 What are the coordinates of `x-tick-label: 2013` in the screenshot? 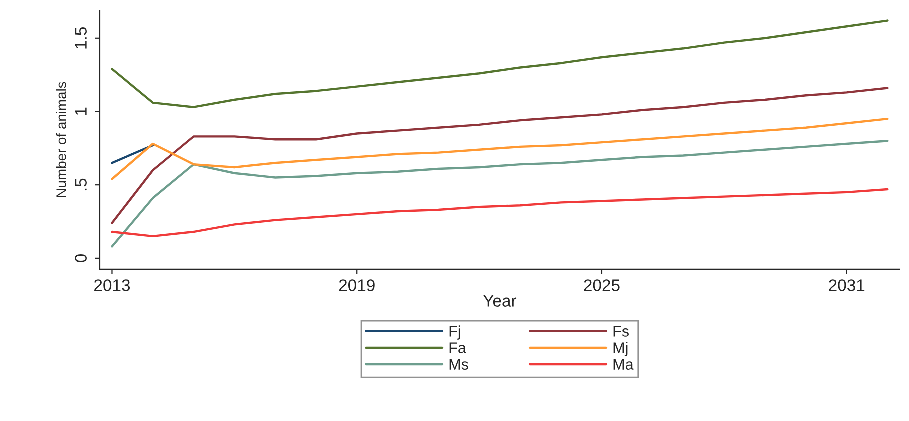 It's located at (112, 286).